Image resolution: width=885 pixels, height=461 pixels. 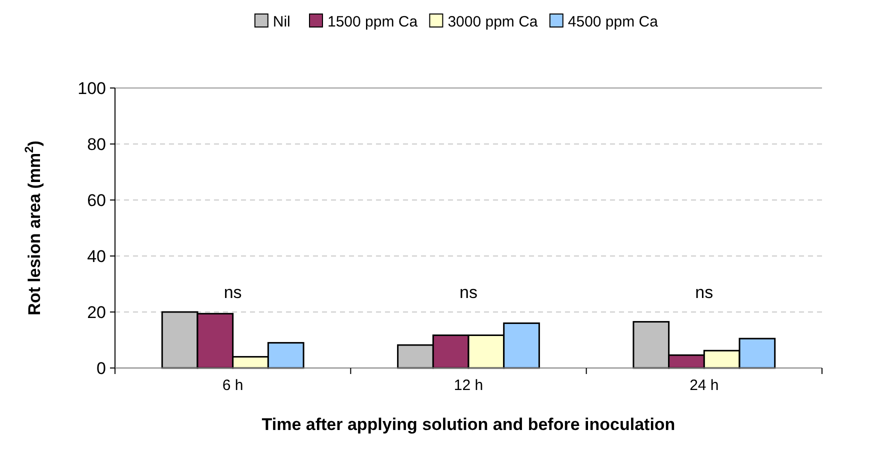 What do you see at coordinates (613, 21) in the screenshot?
I see `legend-label: 4500 ppm Ca` at bounding box center [613, 21].